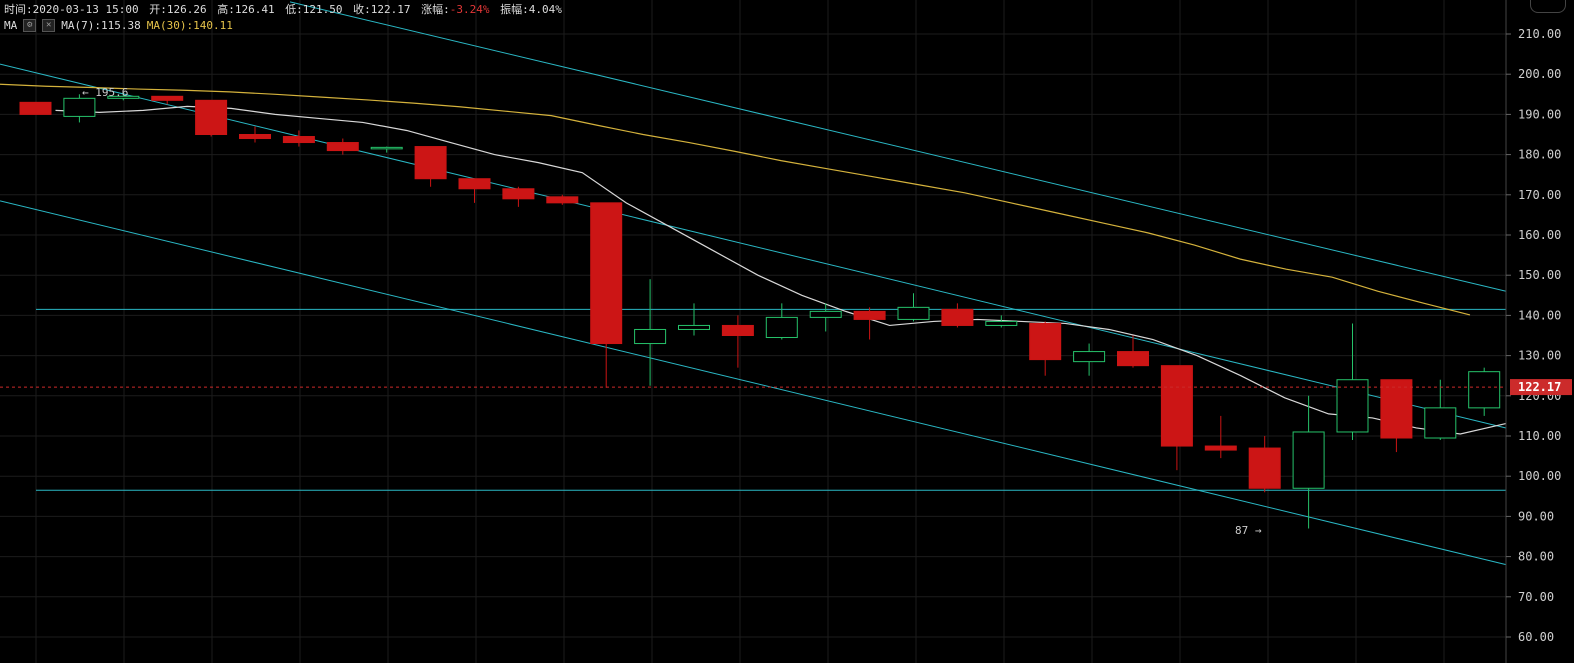 This screenshot has height=663, width=1574. I want to click on y-tick-label: 130.00, so click(1539, 356).